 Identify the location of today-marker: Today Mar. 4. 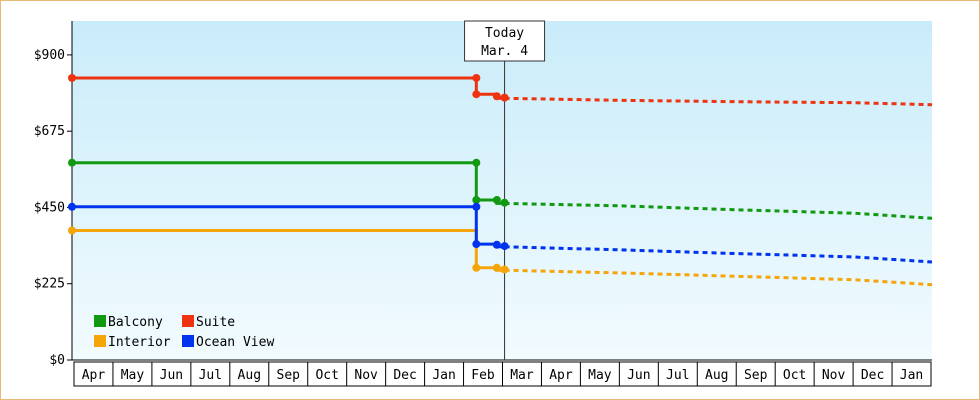
(505, 190).